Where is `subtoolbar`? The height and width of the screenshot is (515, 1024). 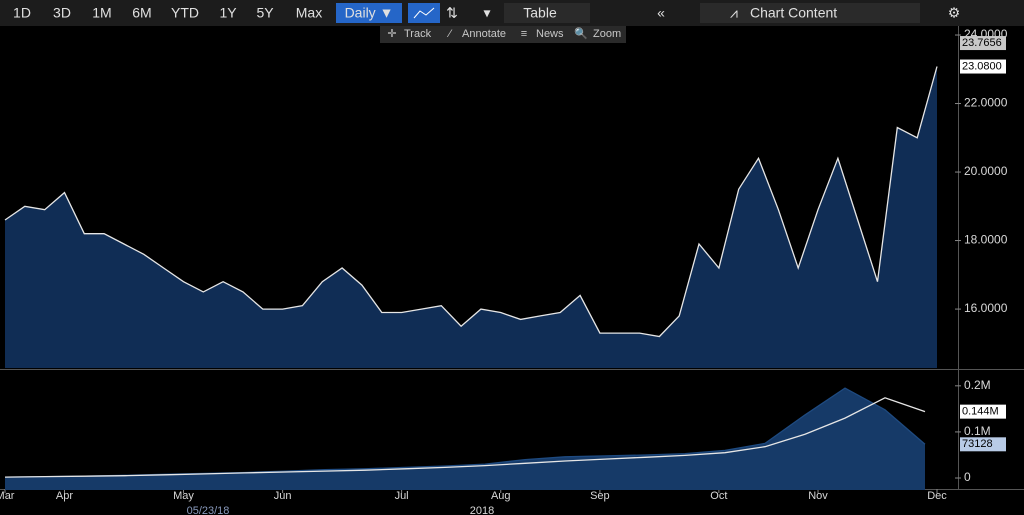
subtoolbar is located at coordinates (503, 34).